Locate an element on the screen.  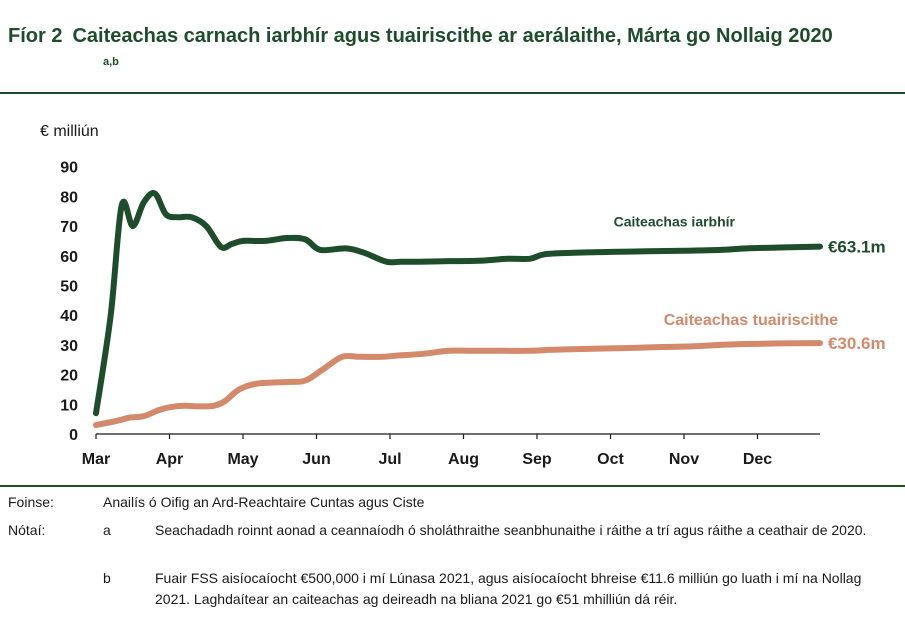
x-tick-label: Apr is located at coordinates (170, 459).